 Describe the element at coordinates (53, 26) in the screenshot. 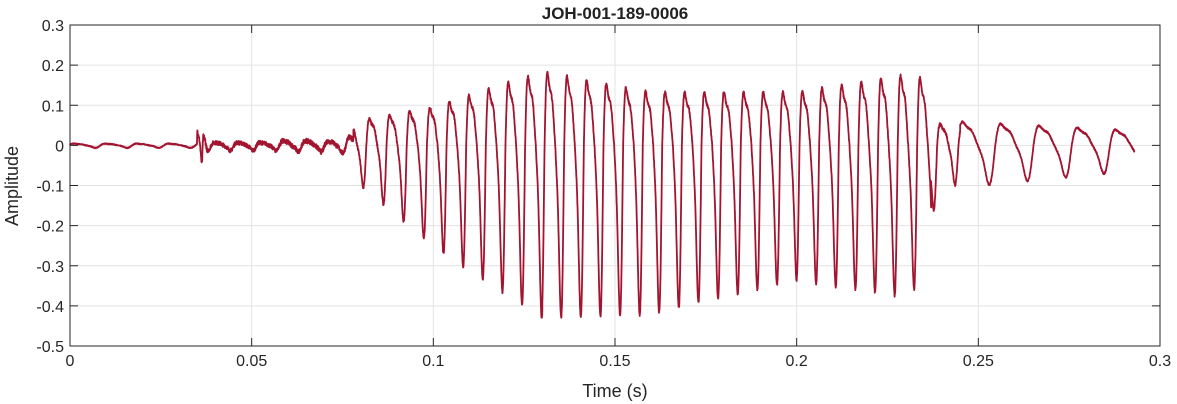

I see `y-tick-label: 0.3` at that location.